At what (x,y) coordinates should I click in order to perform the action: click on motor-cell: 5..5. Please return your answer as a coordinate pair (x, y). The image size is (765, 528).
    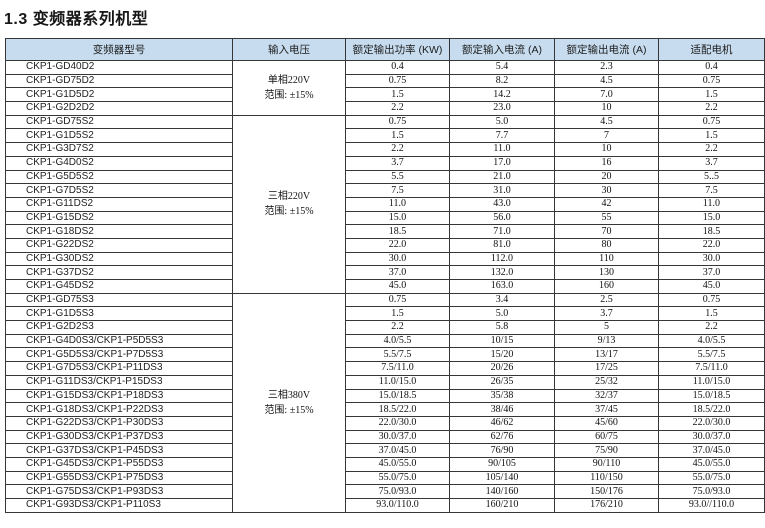
    Looking at the image, I should click on (711, 177).